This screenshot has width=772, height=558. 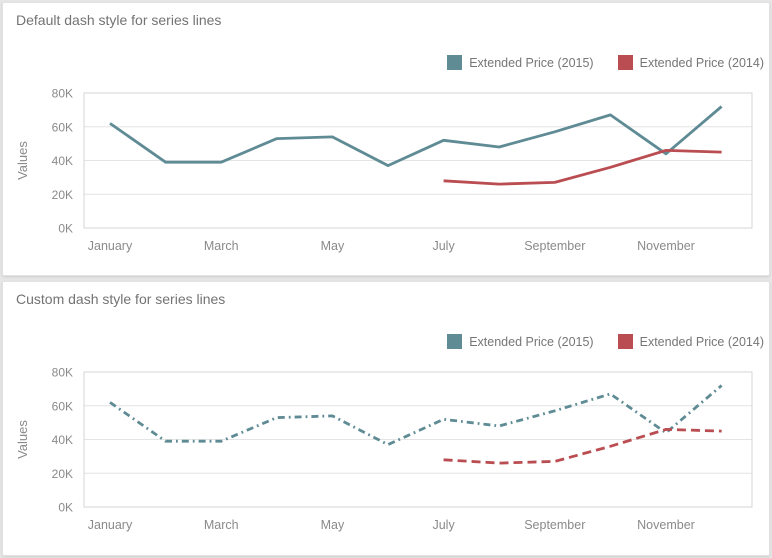 I want to click on chart-title: Custom dash style for series lines, so click(x=121, y=299).